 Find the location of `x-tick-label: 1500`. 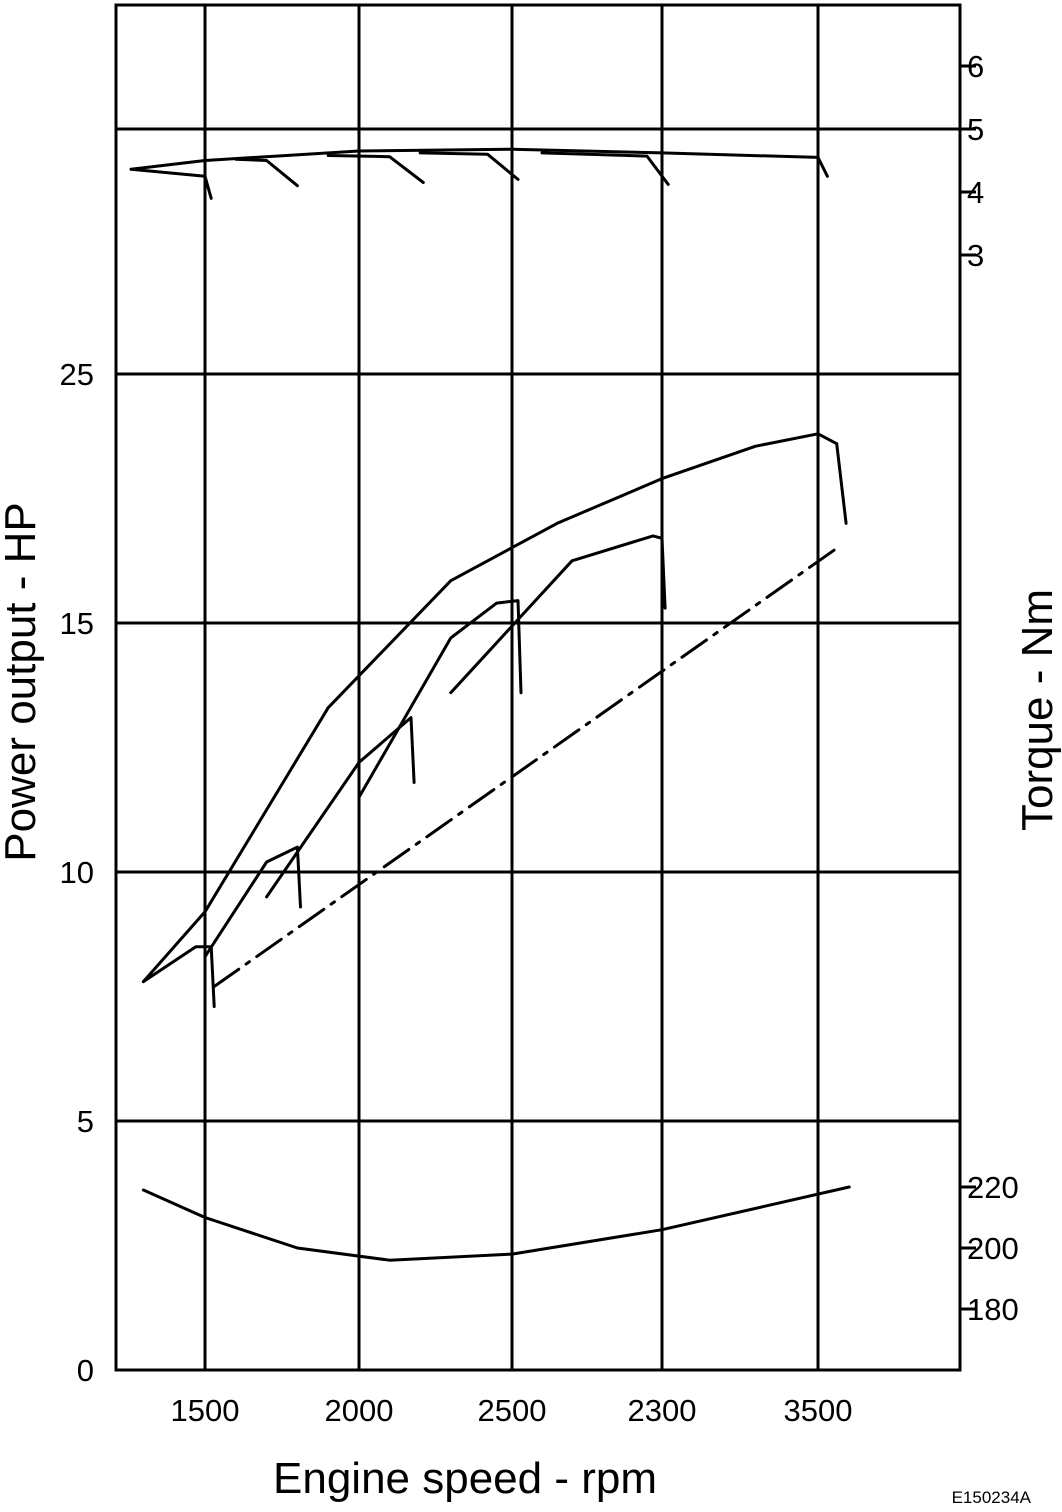

x-tick-label: 1500 is located at coordinates (205, 1410).